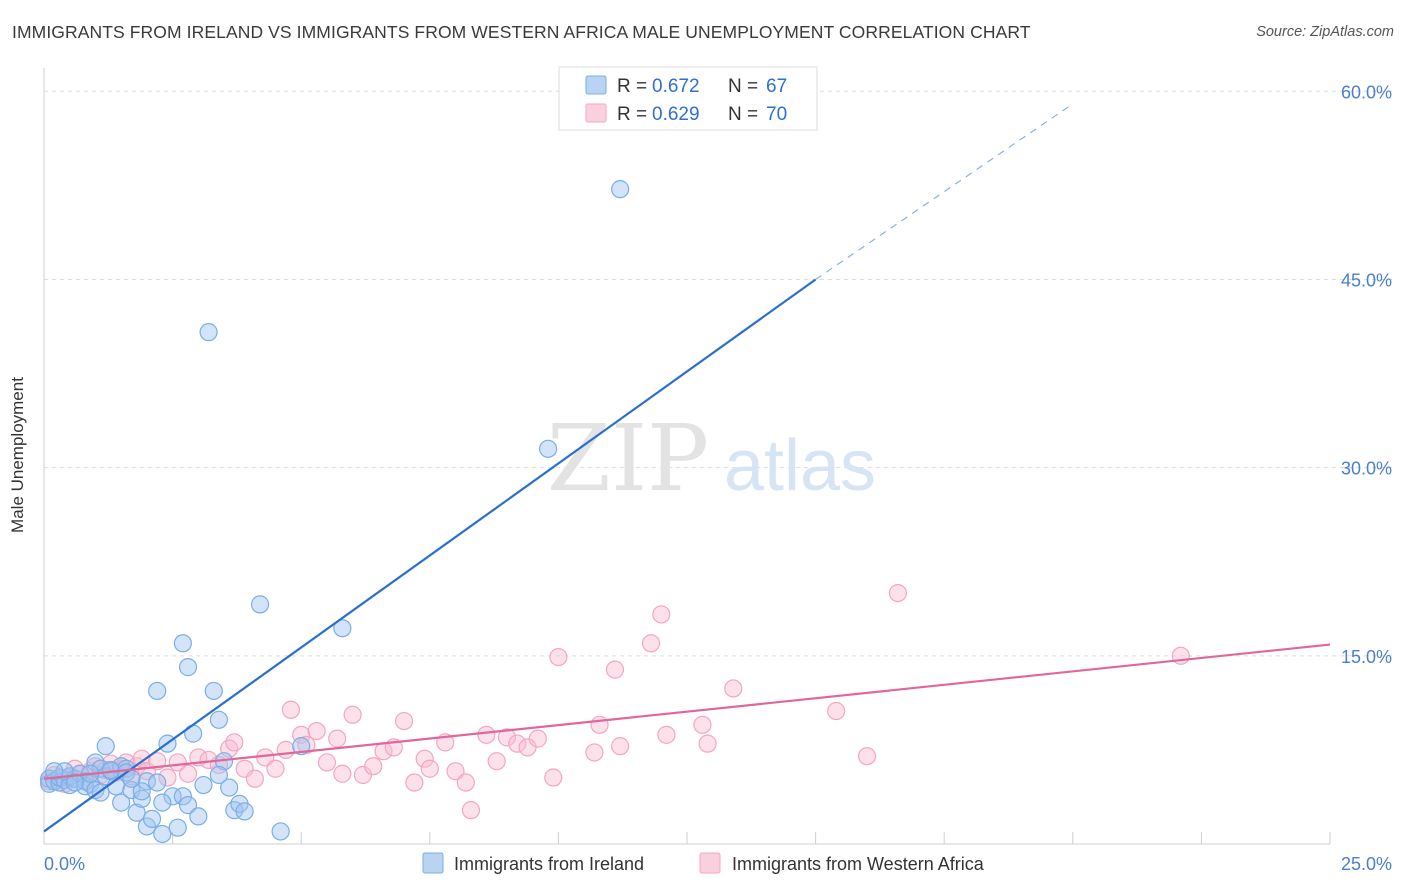 This screenshot has height=892, width=1406. What do you see at coordinates (858, 864) in the screenshot?
I see `bottom-legend-label-western-africa: Immigrants from Western Africa` at bounding box center [858, 864].